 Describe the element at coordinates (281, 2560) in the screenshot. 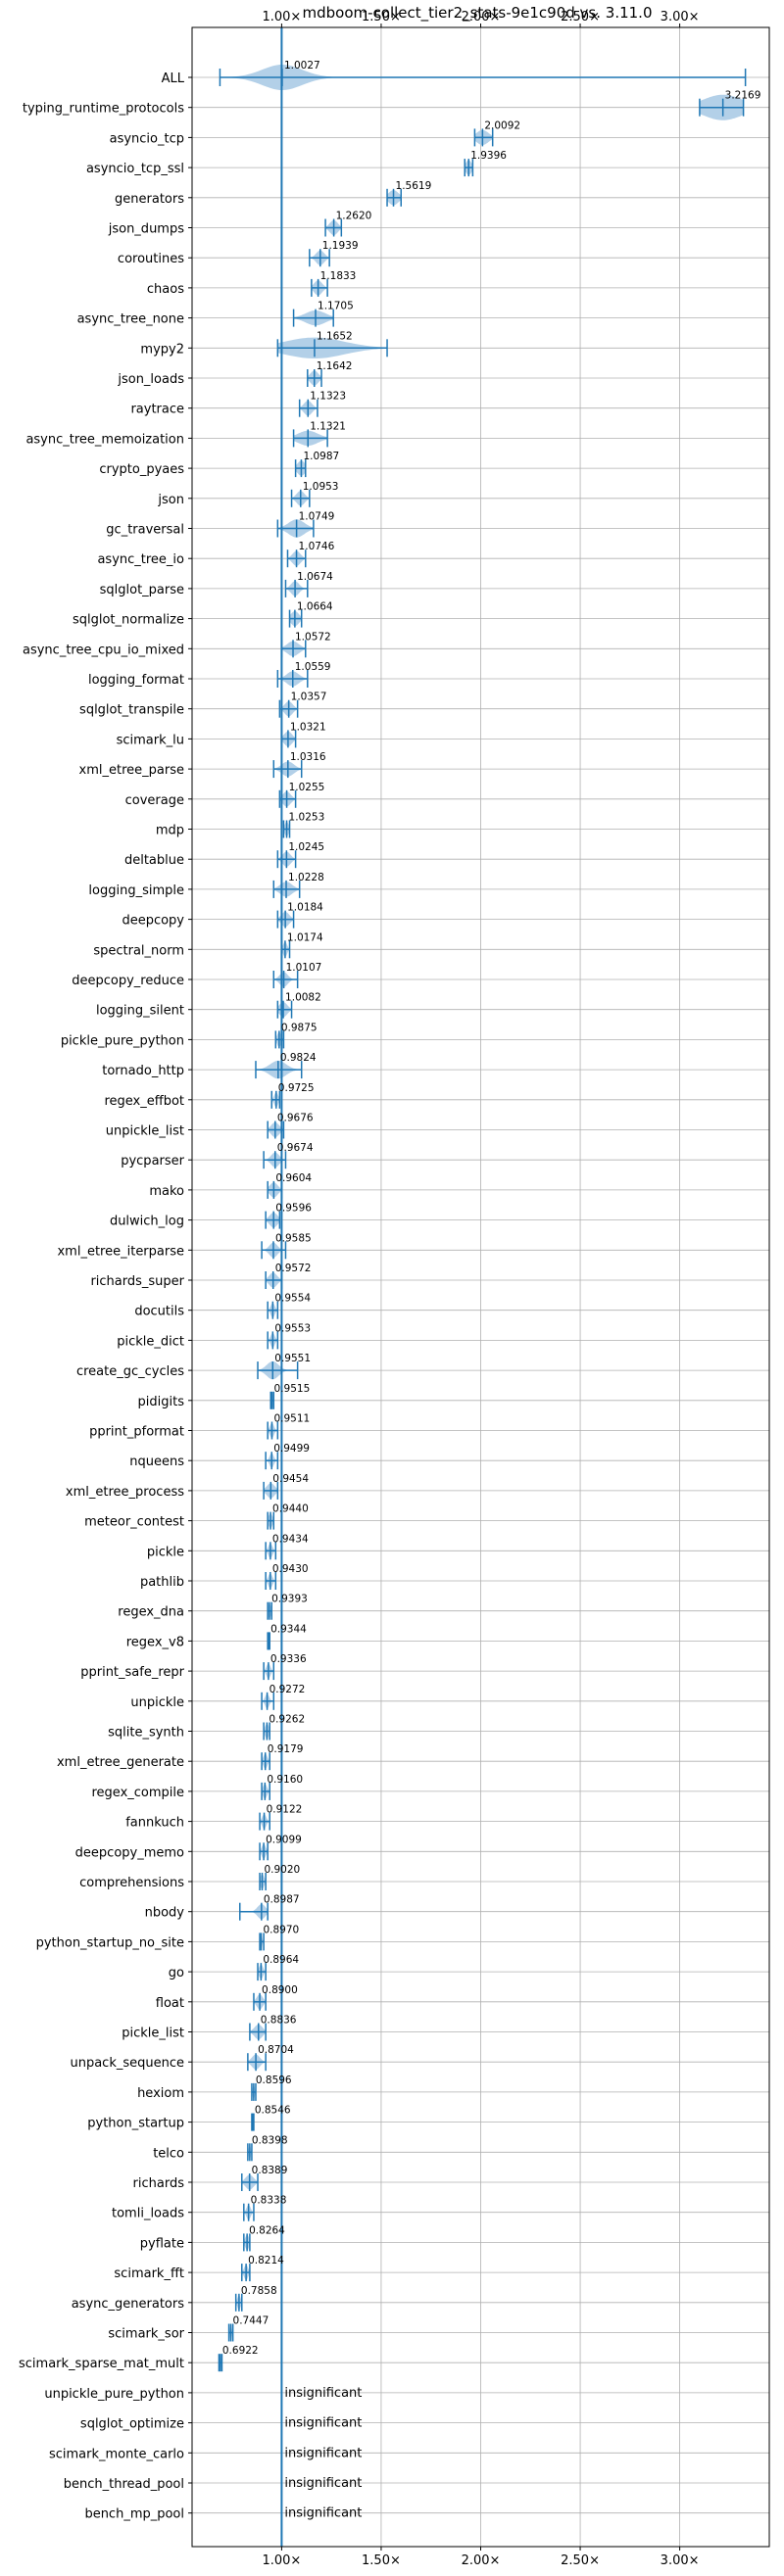

I see `x-tick-label-bottom: 1.00×` at that location.